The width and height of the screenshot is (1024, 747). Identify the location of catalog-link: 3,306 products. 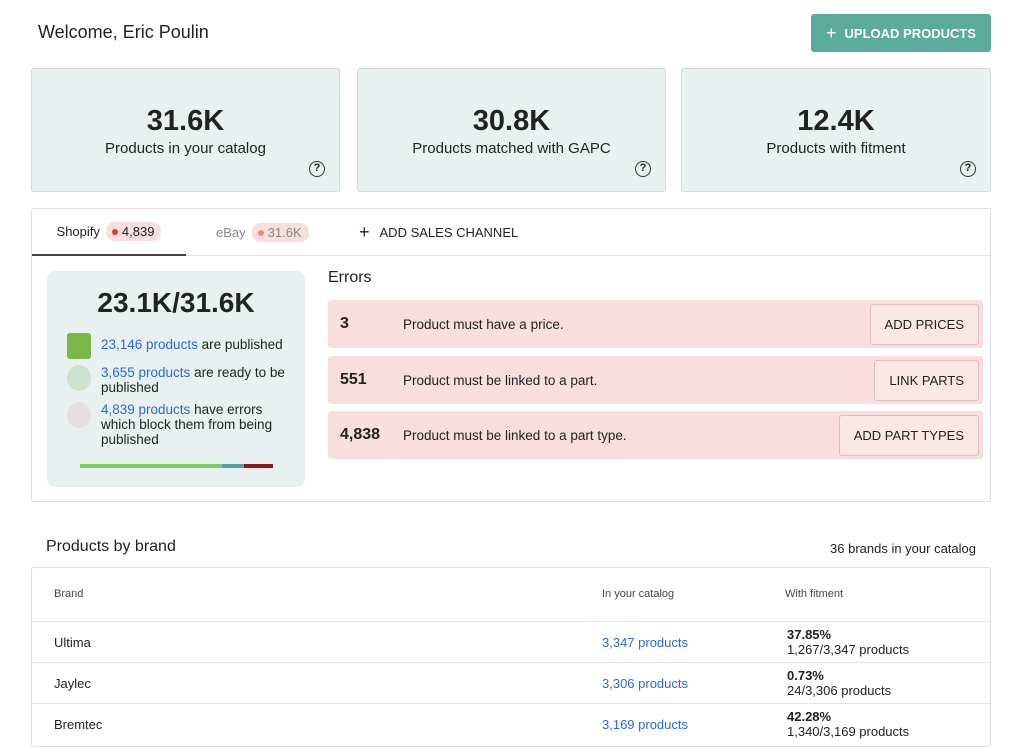
(645, 683).